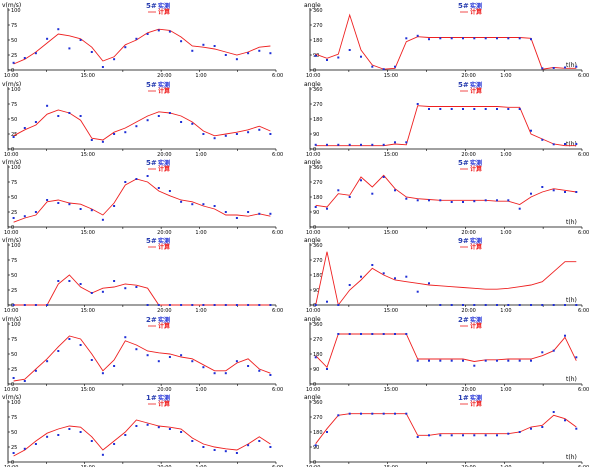  I want to click on legend-computed: 计算, so click(164, 169).